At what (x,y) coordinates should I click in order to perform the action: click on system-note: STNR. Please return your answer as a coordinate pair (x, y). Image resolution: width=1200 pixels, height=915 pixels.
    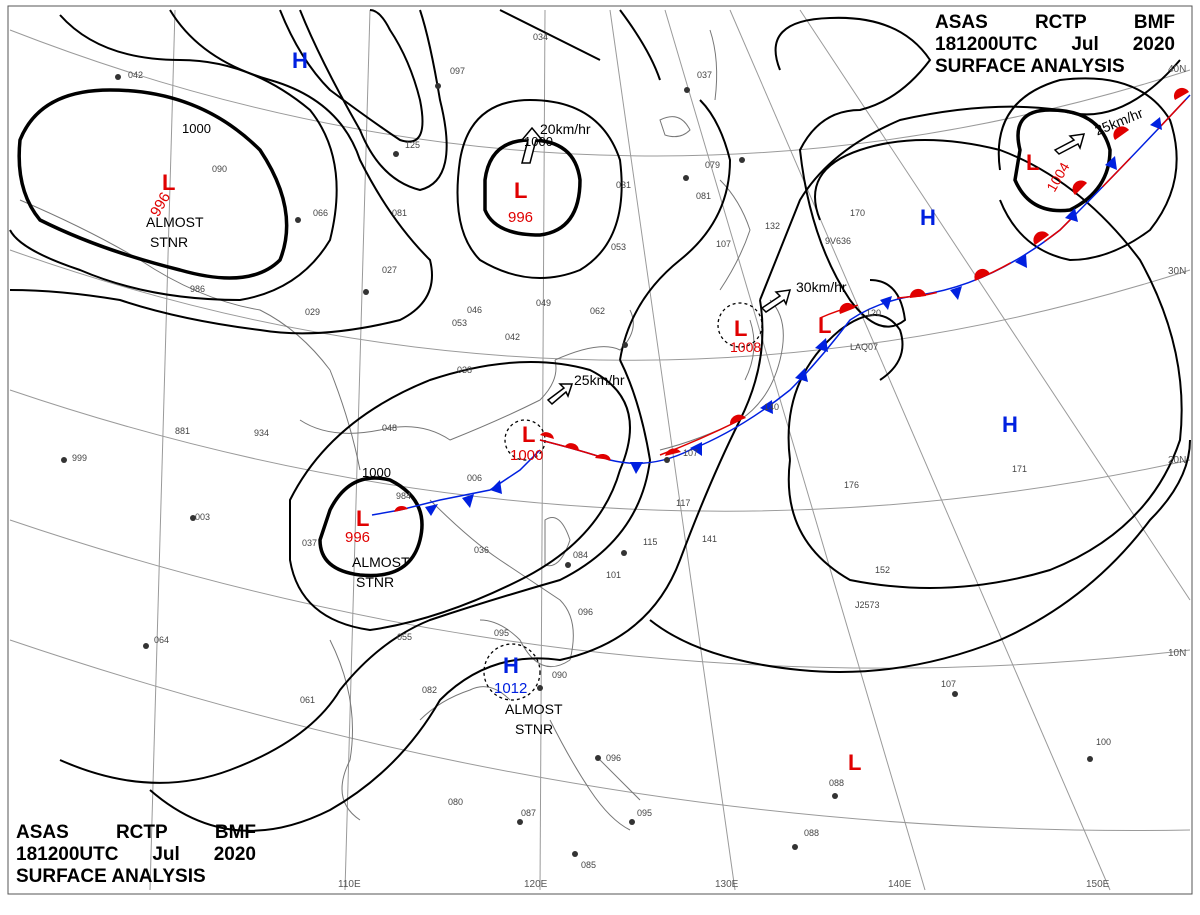
    Looking at the image, I should click on (534, 729).